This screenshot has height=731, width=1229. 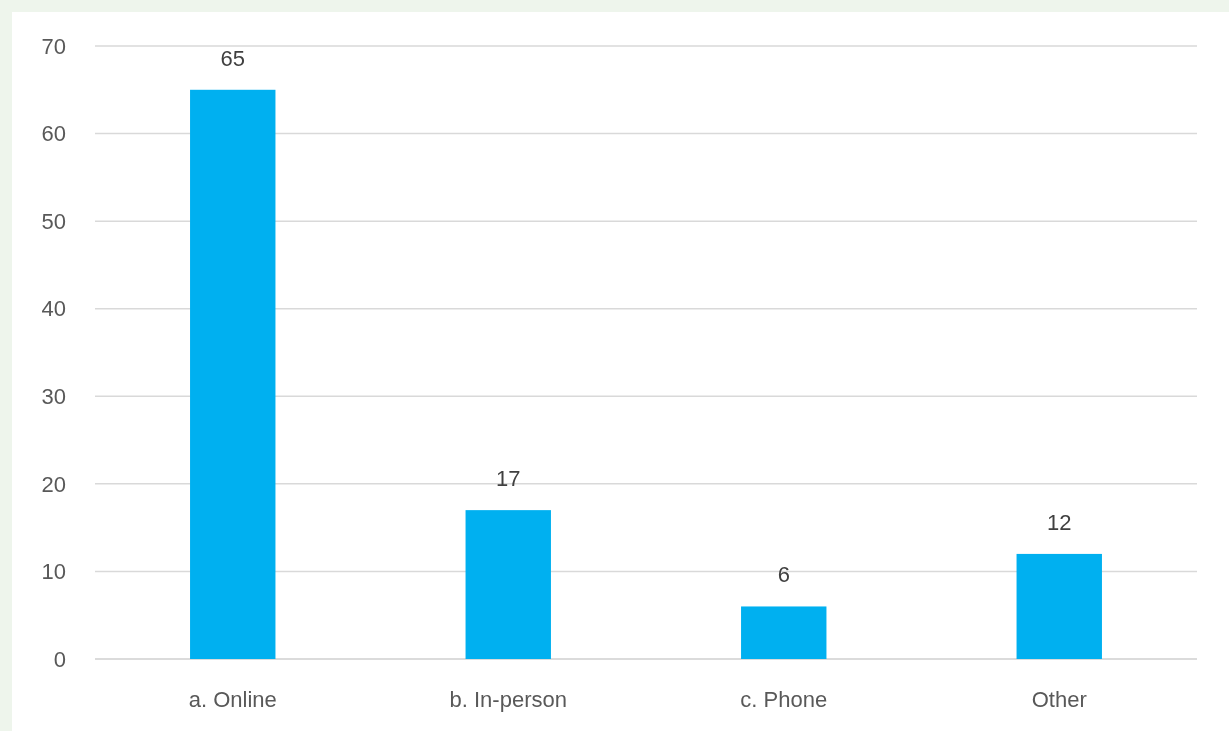 I want to click on y-tick-label: 70, so click(x=53, y=46).